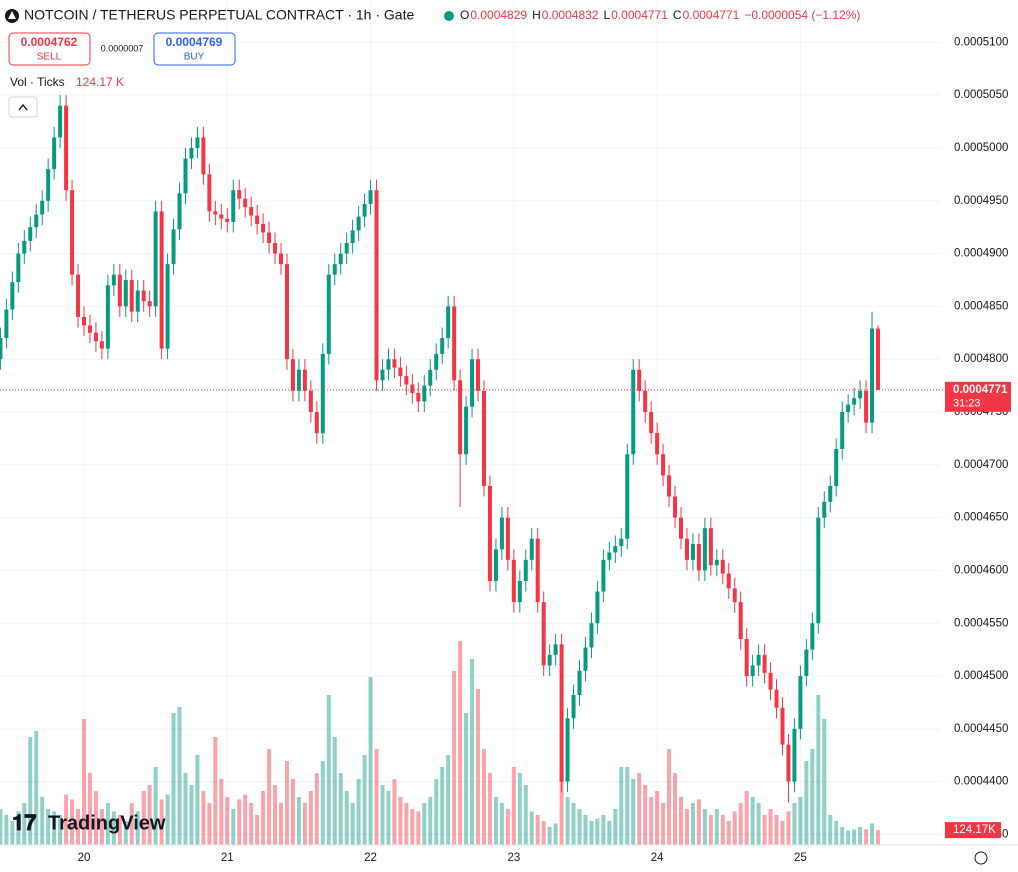 Image resolution: width=1018 pixels, height=872 pixels. I want to click on sell-label: SELL, so click(49, 57).